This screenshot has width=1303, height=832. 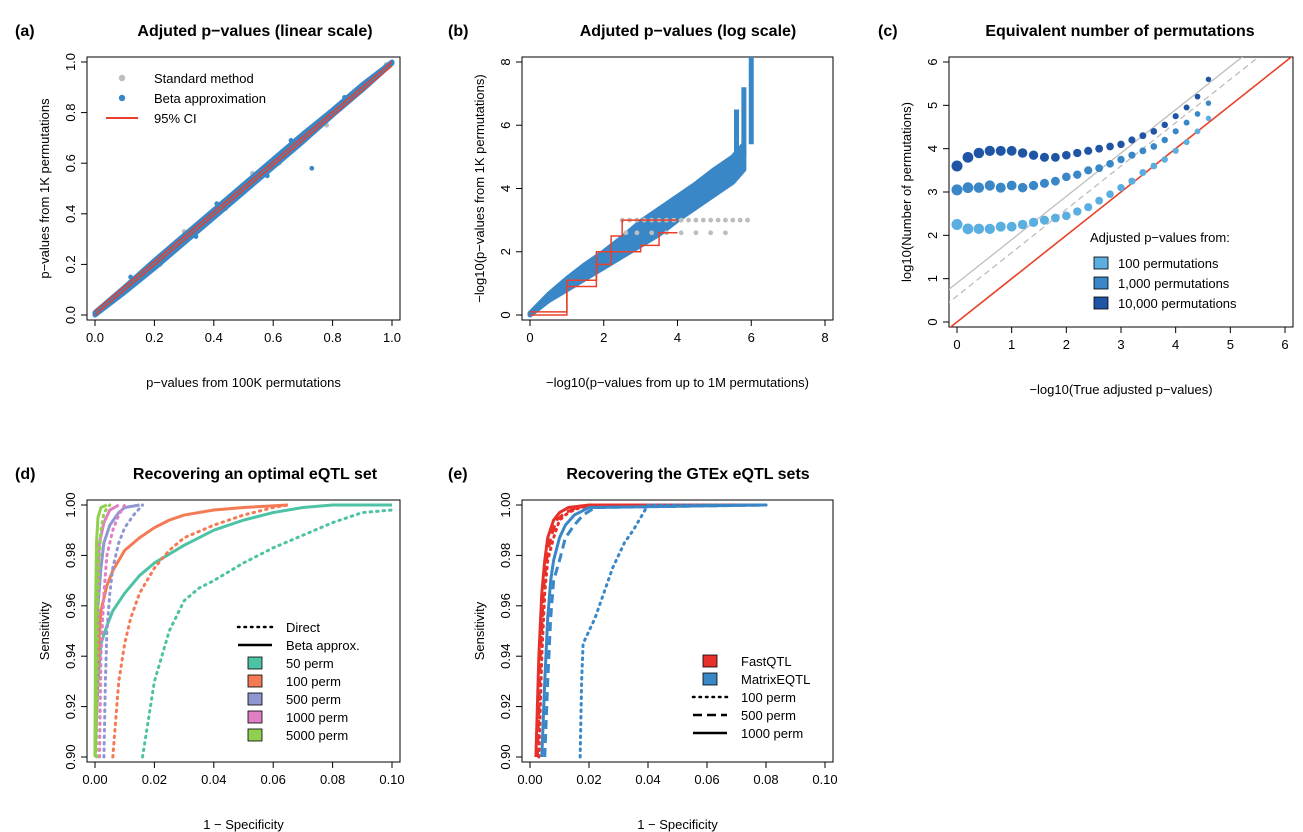 I want to click on x-axis-label: 1 − Specificity, so click(x=677, y=824).